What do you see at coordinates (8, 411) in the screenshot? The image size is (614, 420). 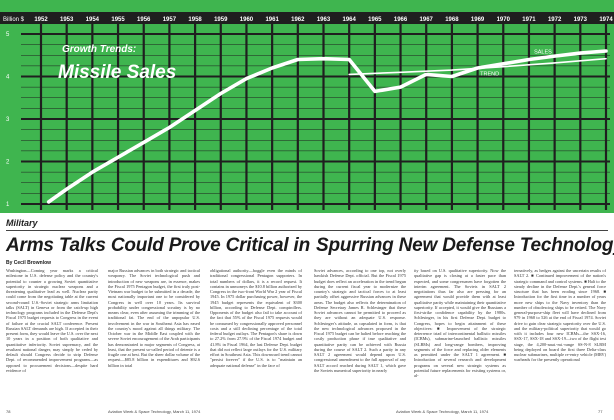 I see `folio-left-page: 78` at bounding box center [8, 411].